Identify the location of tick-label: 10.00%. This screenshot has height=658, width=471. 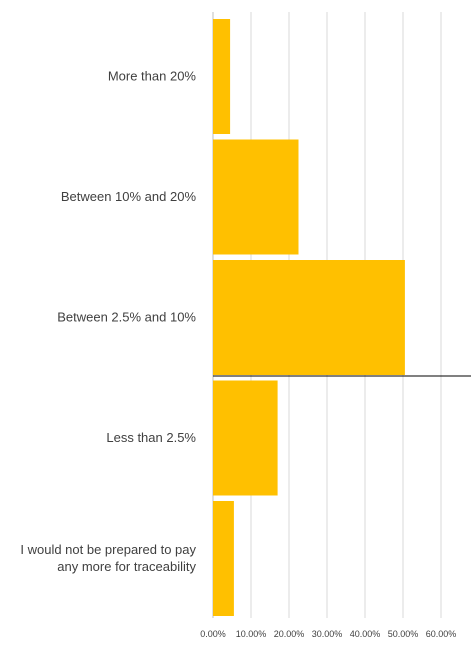
(251, 634).